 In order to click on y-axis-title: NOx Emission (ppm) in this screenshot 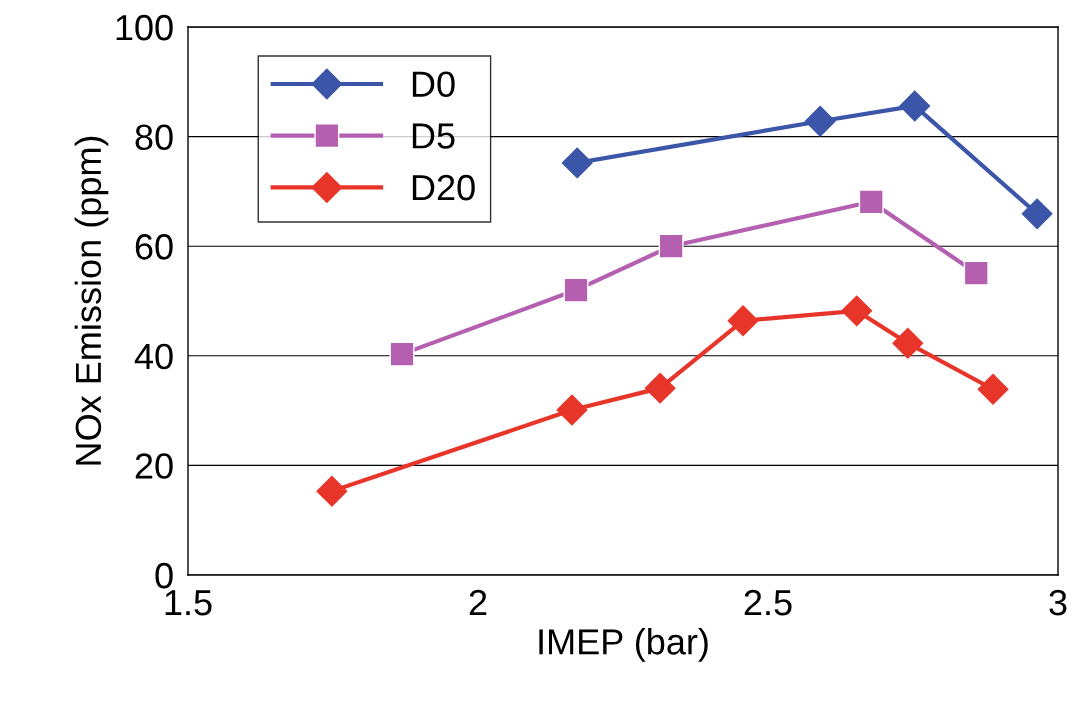, I will do `click(91, 300)`.